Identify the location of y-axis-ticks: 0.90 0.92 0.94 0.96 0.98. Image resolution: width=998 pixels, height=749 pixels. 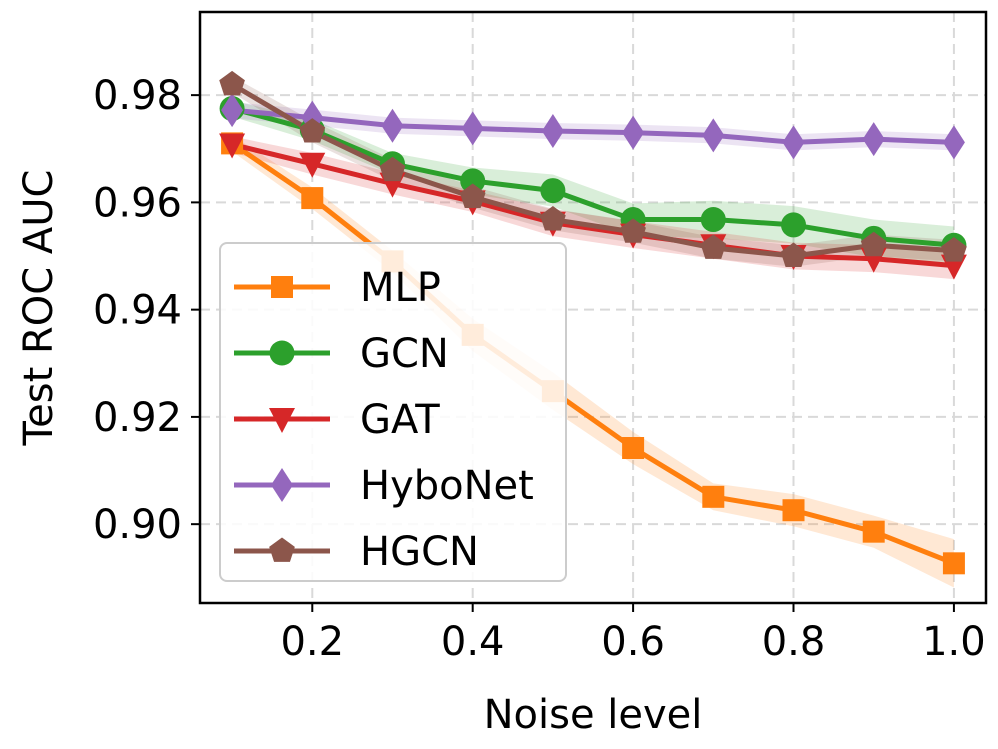
(146, 310).